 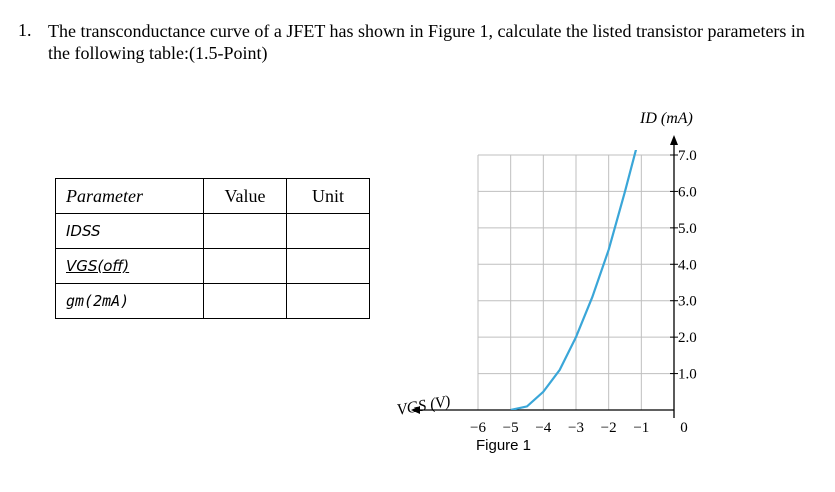 I want to click on x-tick-label: −2, so click(x=609, y=428).